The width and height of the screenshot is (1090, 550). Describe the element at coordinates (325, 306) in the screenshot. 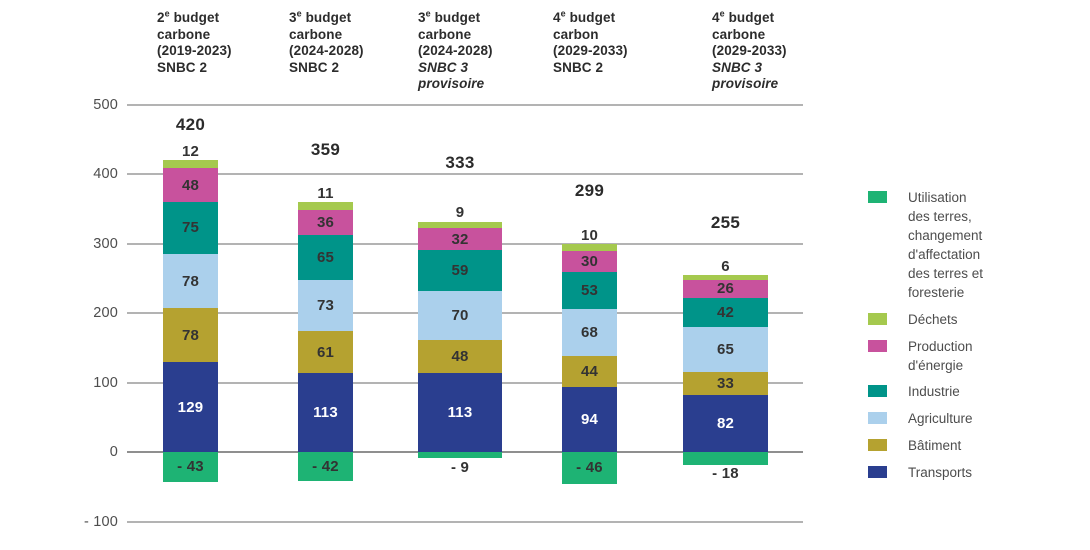

I see `segment-value-label-agriculture: 73` at that location.